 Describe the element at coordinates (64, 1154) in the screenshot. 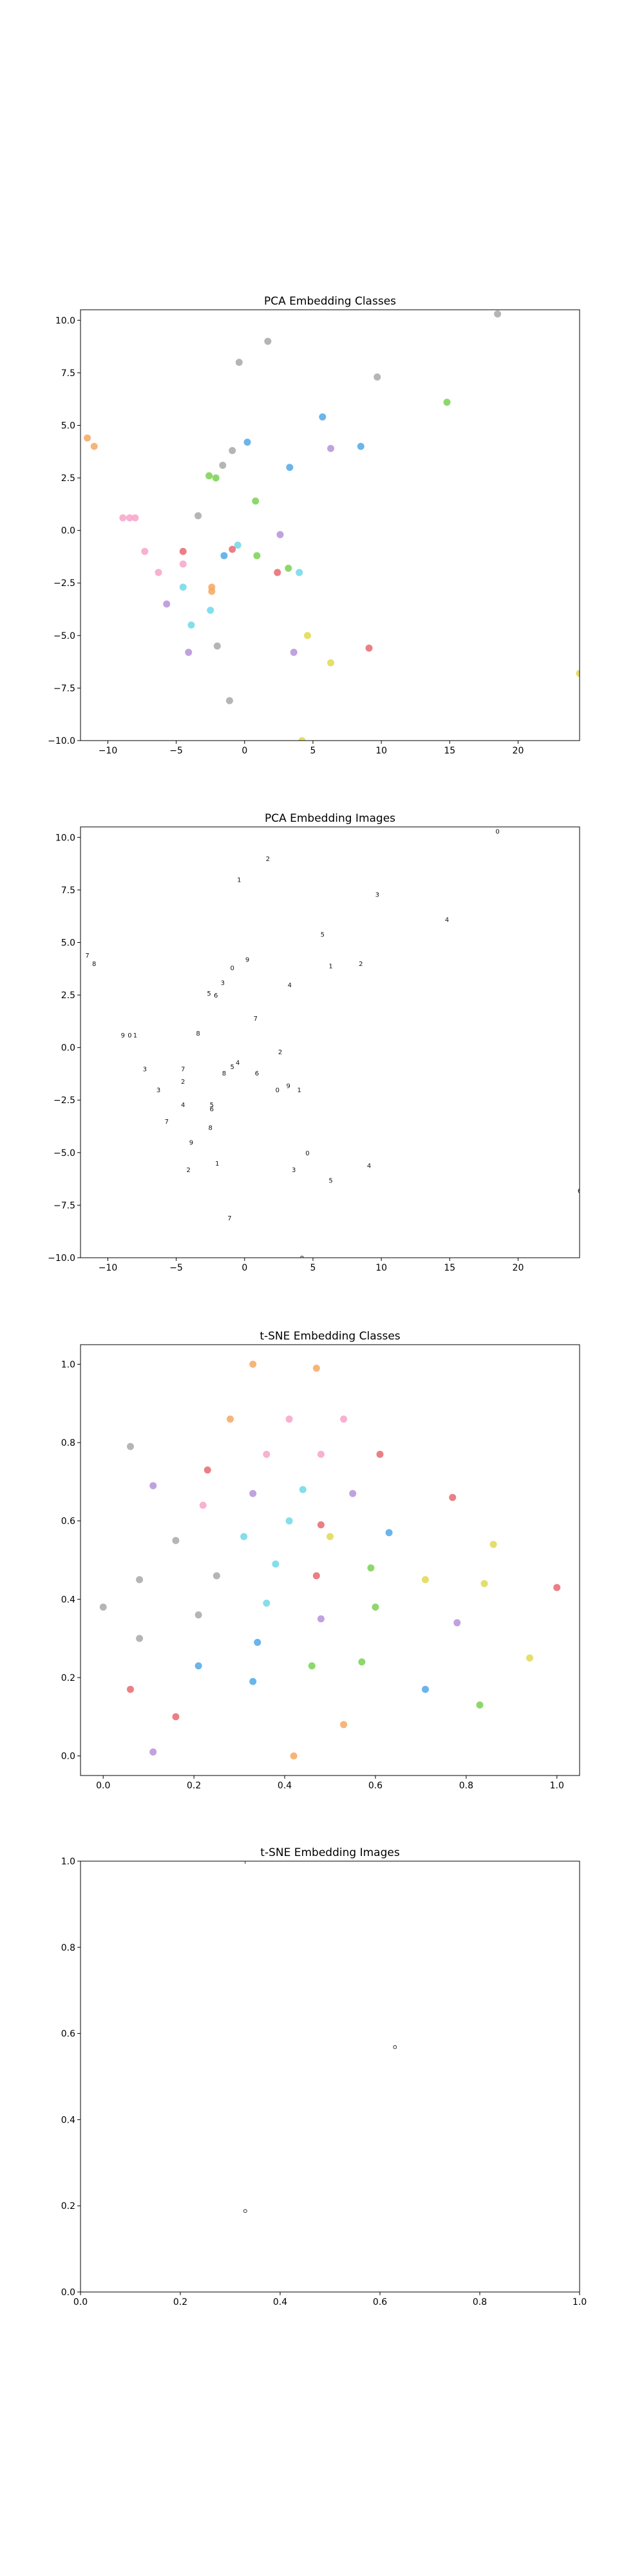

I see `y-tick-label: −5.0` at that location.